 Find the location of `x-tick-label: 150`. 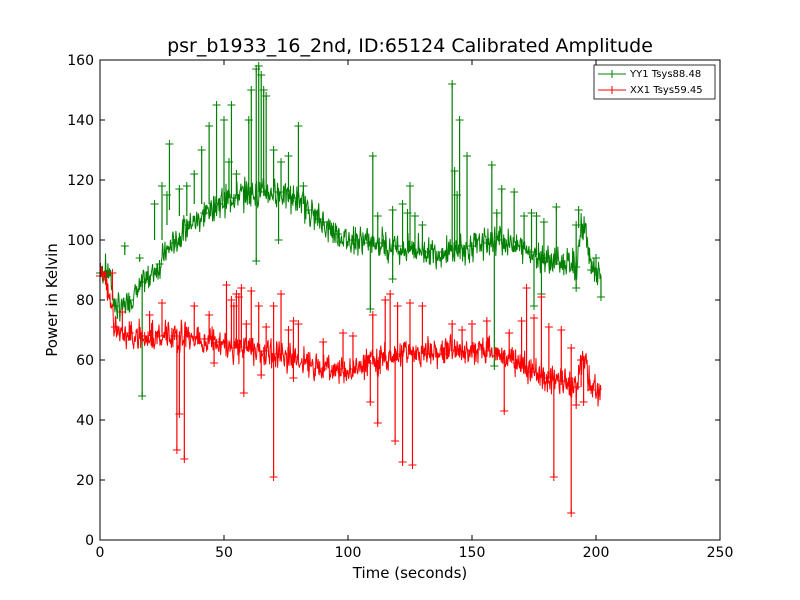

x-tick-label: 150 is located at coordinates (472, 553).